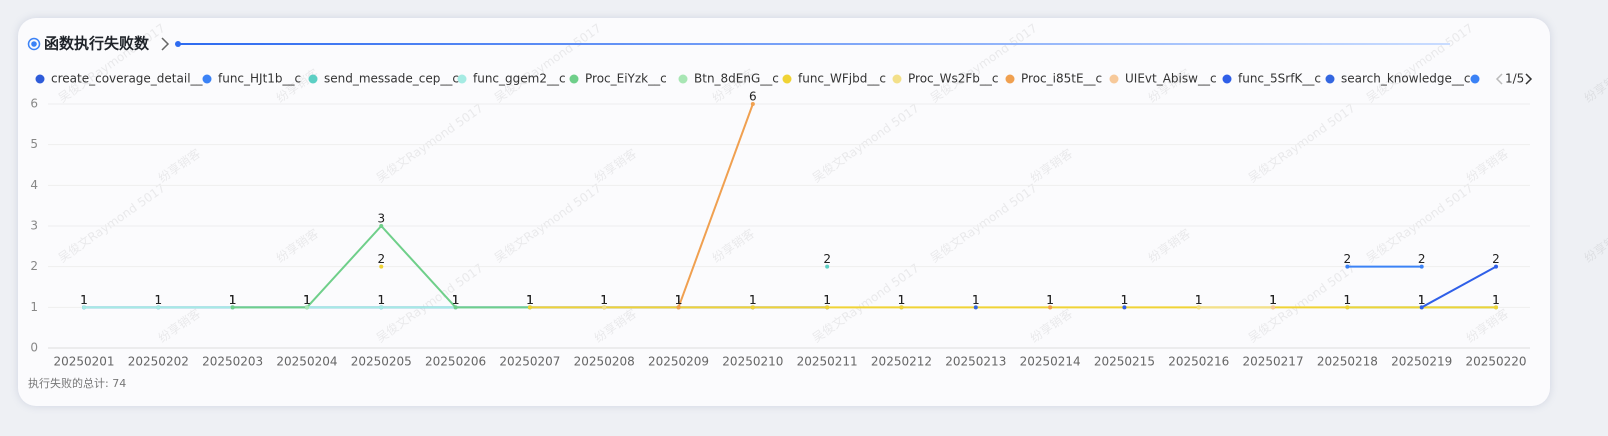 Image resolution: width=1608 pixels, height=436 pixels. What do you see at coordinates (165, 44) in the screenshot?
I see `title-chevron` at bounding box center [165, 44].